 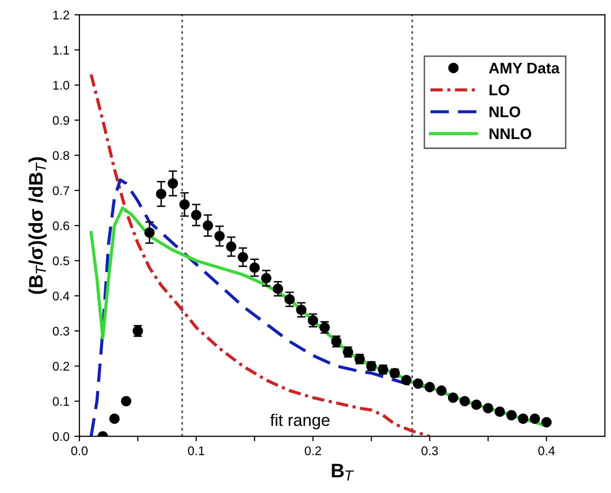 What do you see at coordinates (61, 50) in the screenshot?
I see `y-tick-label: 1.1` at bounding box center [61, 50].